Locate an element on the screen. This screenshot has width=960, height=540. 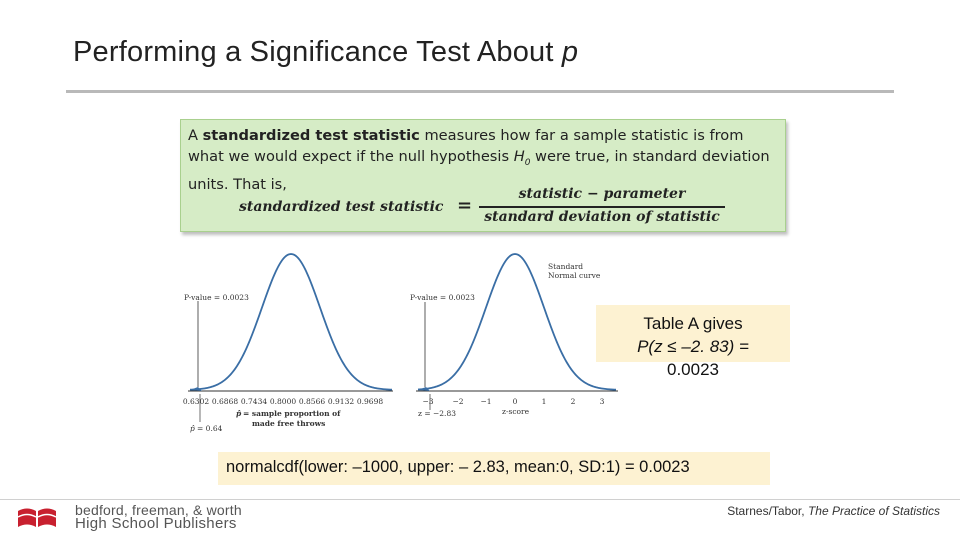
table-a-callout: Table A gives P(z ≤ –2. 83) = 0.0023 is located at coordinates (693, 342).